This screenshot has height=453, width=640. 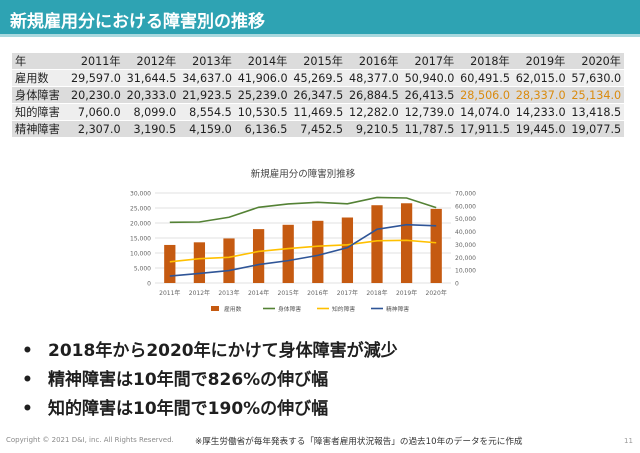 I want to click on y-axis-left-tick-label: 20,000, so click(x=140, y=224).